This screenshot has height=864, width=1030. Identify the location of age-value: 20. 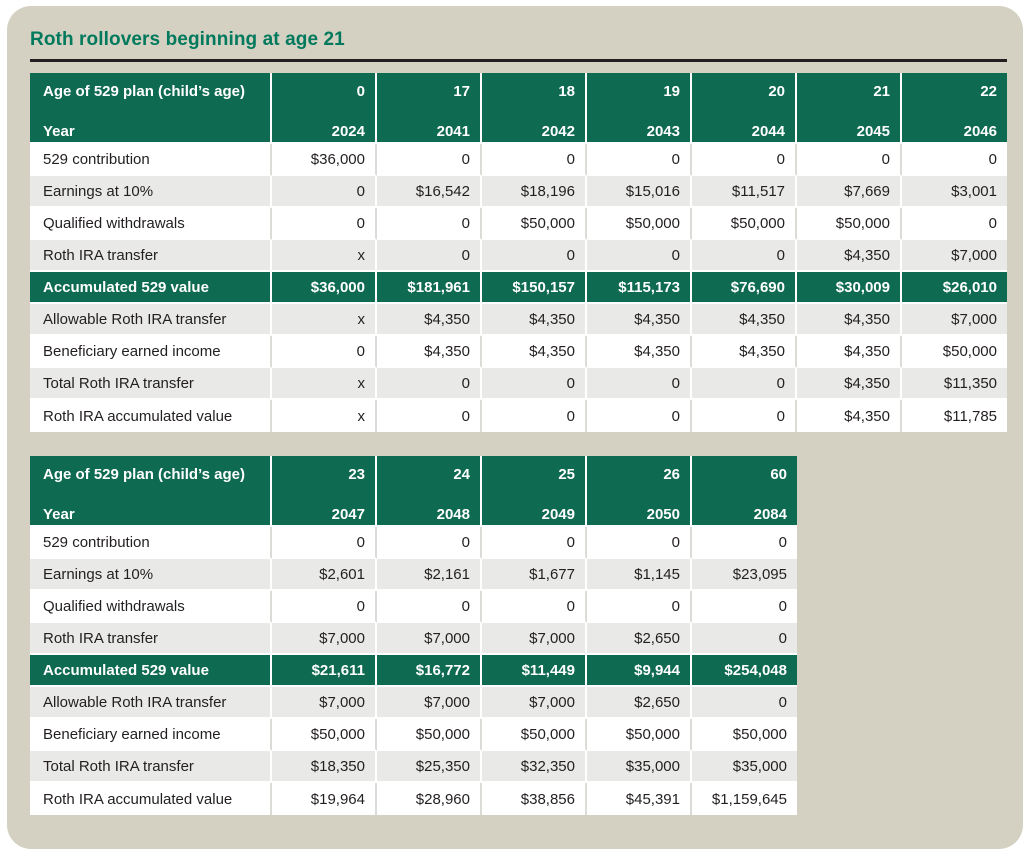
(776, 91).